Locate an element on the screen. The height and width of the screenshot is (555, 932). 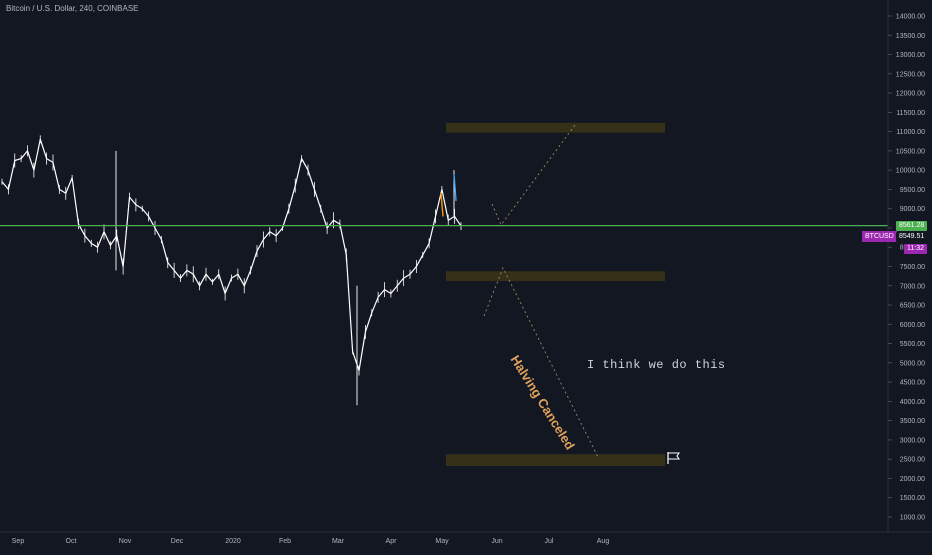
y-tick-label: 5000.00 is located at coordinates (912, 363).